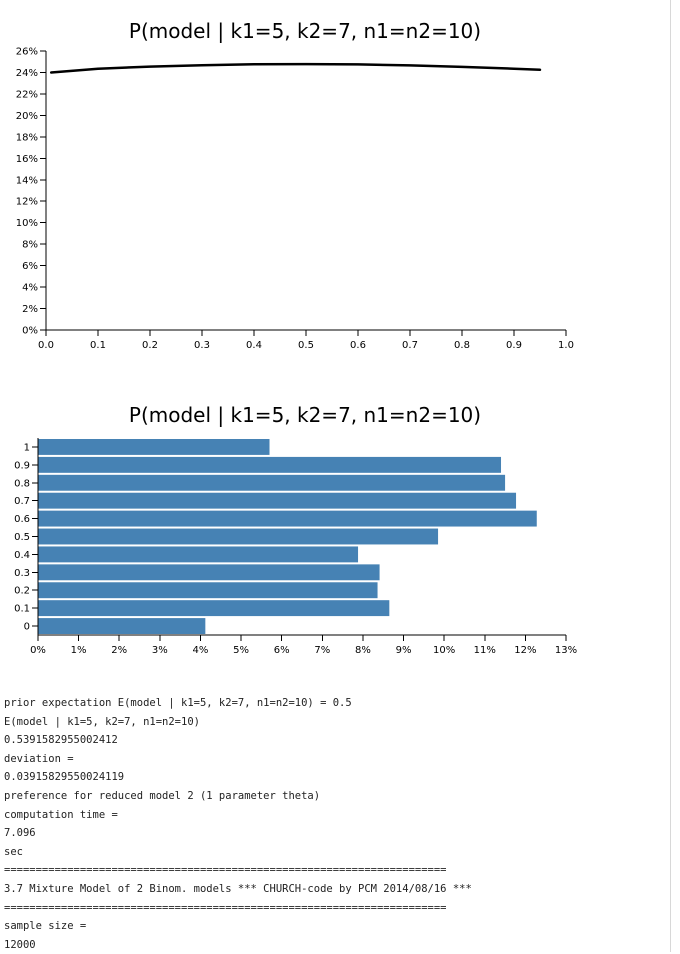 This screenshot has height=954, width=680. What do you see at coordinates (13, 851) in the screenshot?
I see `log-line: sec` at bounding box center [13, 851].